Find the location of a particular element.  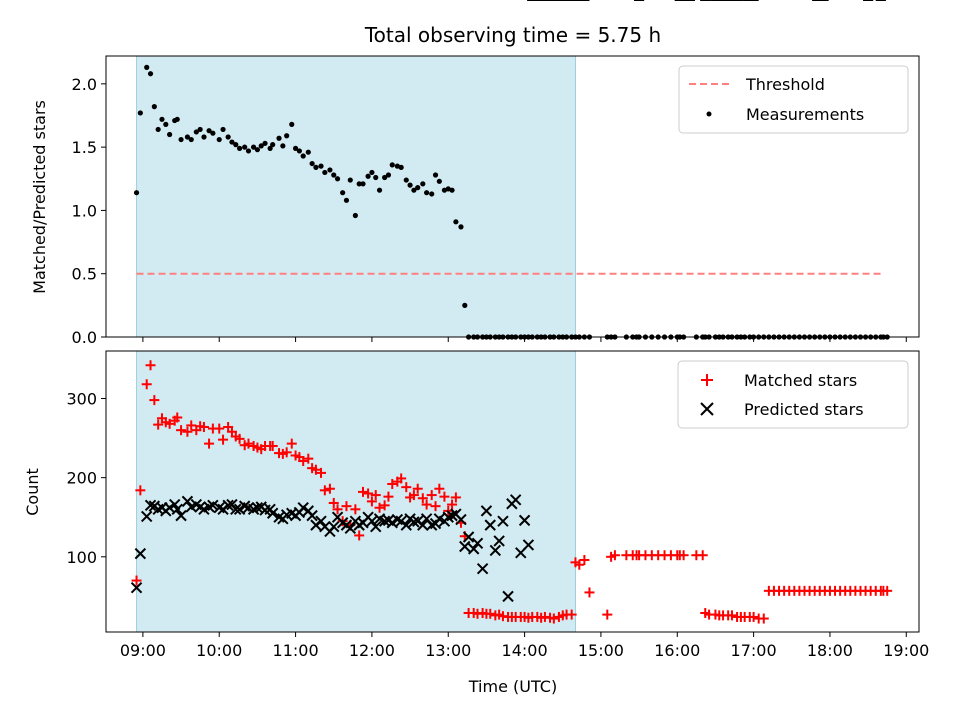

x-tick-label: 16:00 is located at coordinates (677, 650).